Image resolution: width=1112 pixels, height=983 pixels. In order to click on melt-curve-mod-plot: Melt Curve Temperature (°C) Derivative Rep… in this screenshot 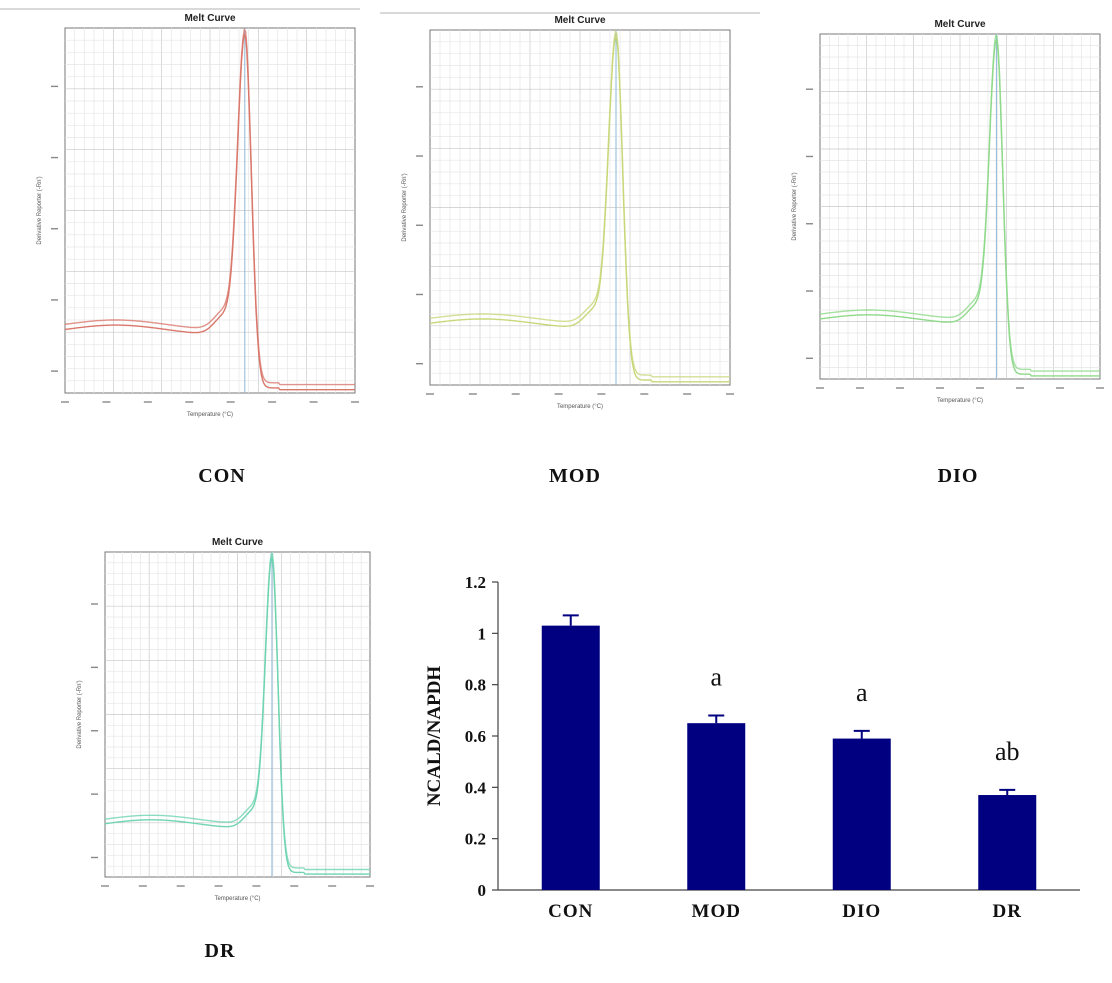, I will do `click(568, 212)`.